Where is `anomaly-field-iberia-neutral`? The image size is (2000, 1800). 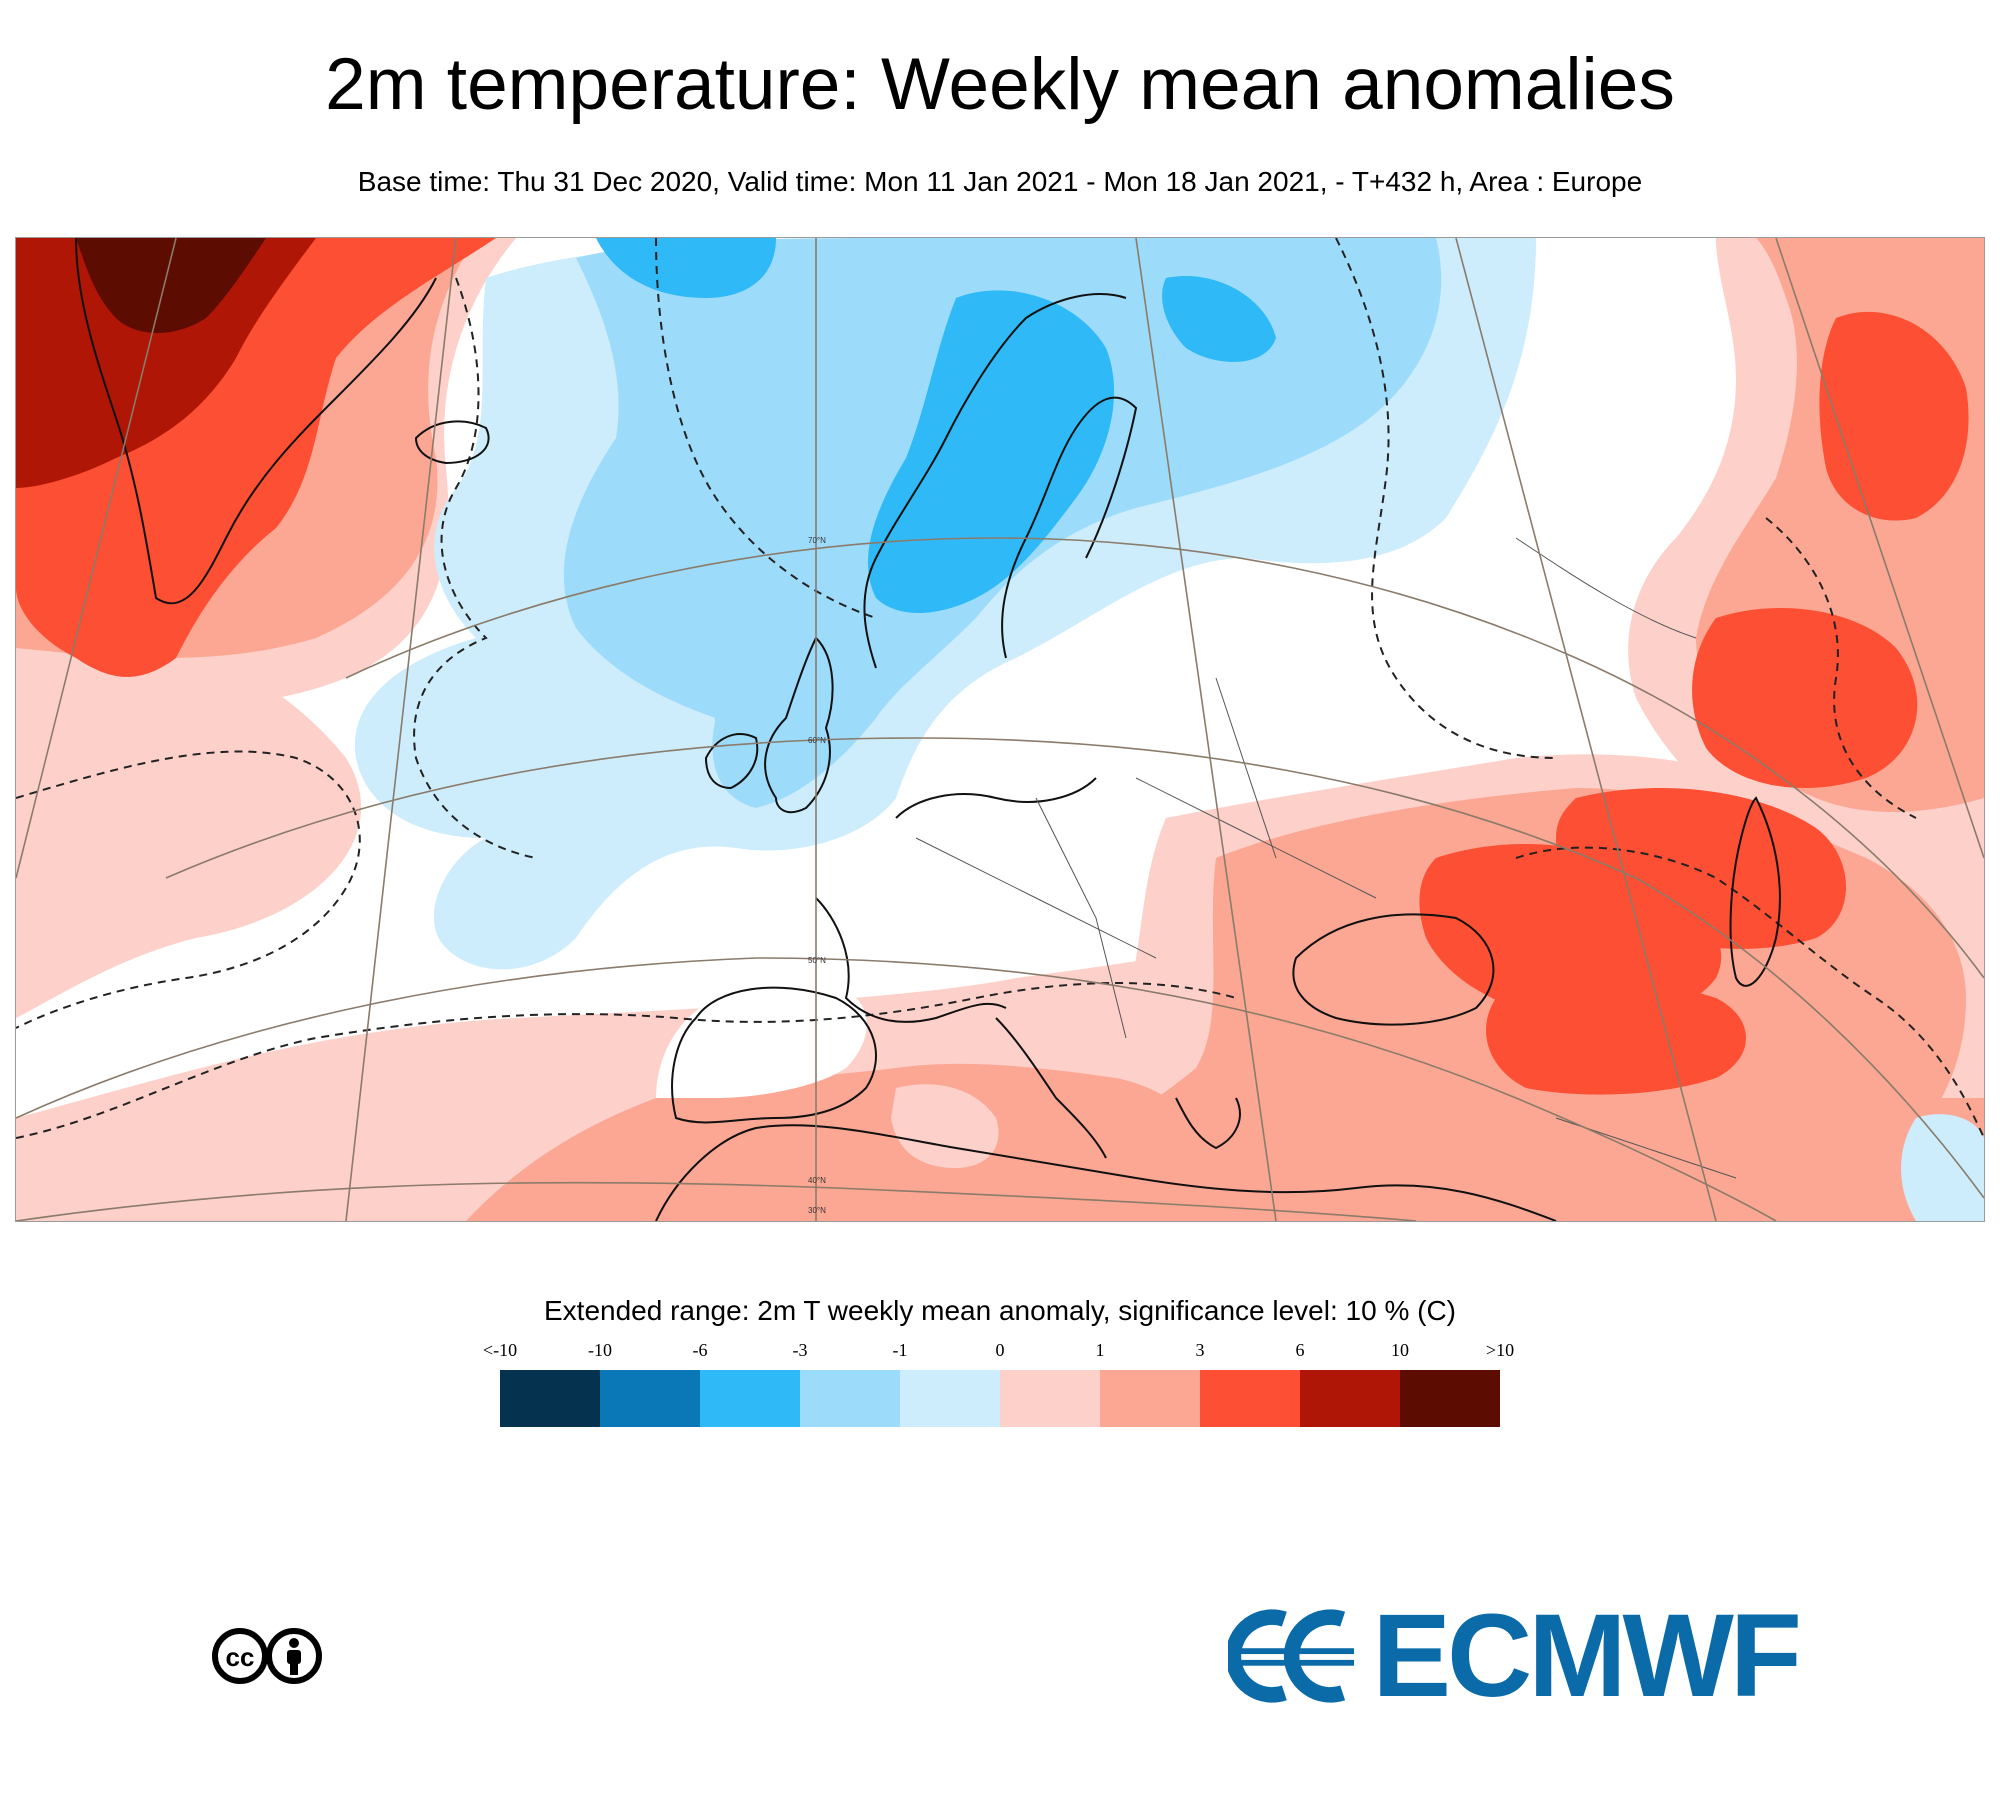 anomaly-field-iberia-neutral is located at coordinates (761, 1040).